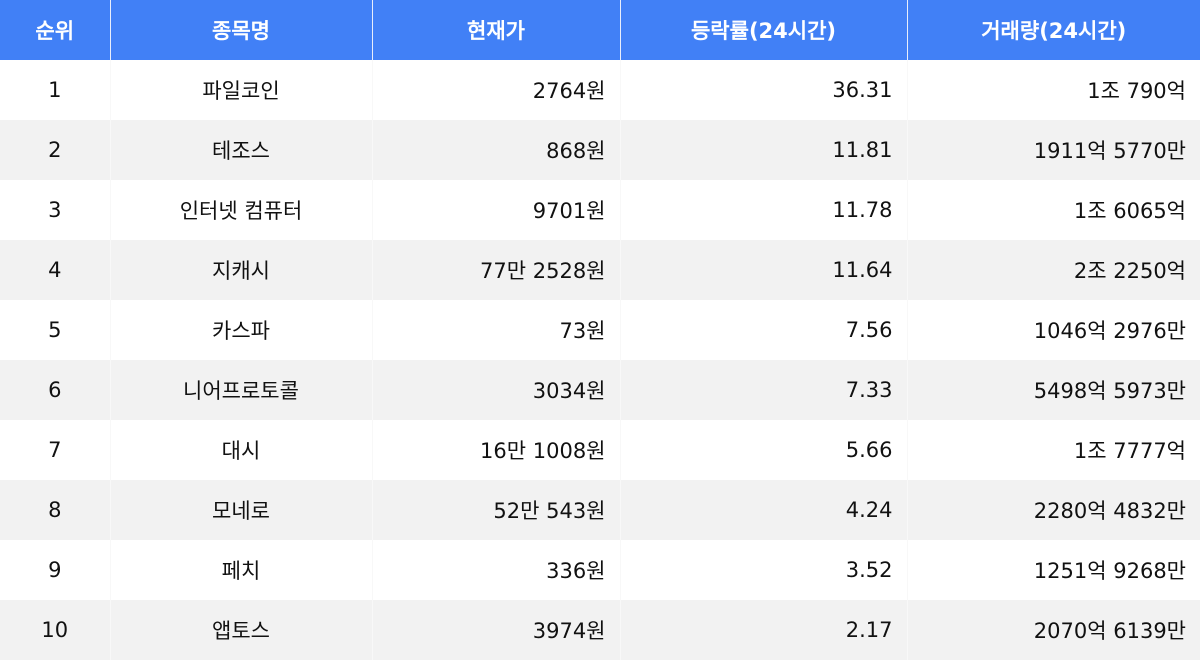 Image resolution: width=1200 pixels, height=661 pixels. Describe the element at coordinates (1053, 270) in the screenshot. I see `volume-cell: 2조 2250억` at that location.